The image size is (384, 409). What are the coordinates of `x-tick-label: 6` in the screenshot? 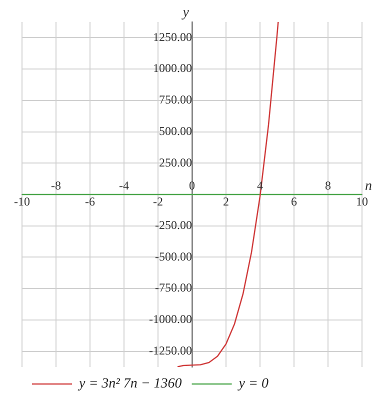 It's located at (294, 201).